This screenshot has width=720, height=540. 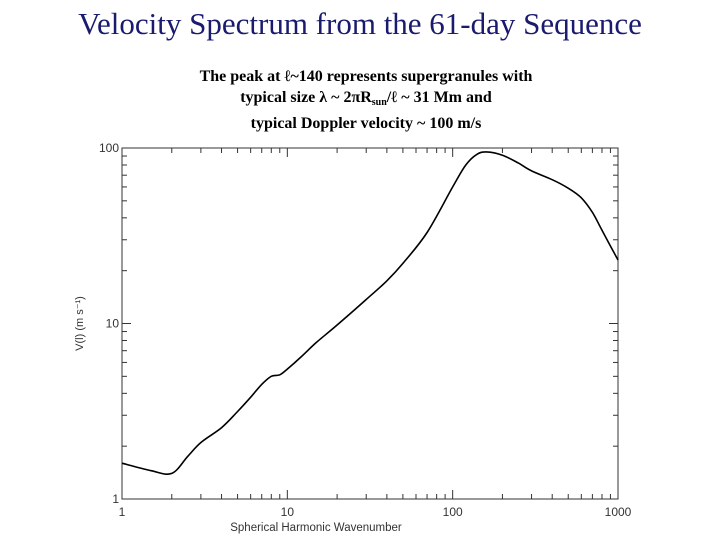 What do you see at coordinates (439, 97) in the screenshot?
I see `caption-line-2-end: /ℓ ~ 31 Mm and` at bounding box center [439, 97].